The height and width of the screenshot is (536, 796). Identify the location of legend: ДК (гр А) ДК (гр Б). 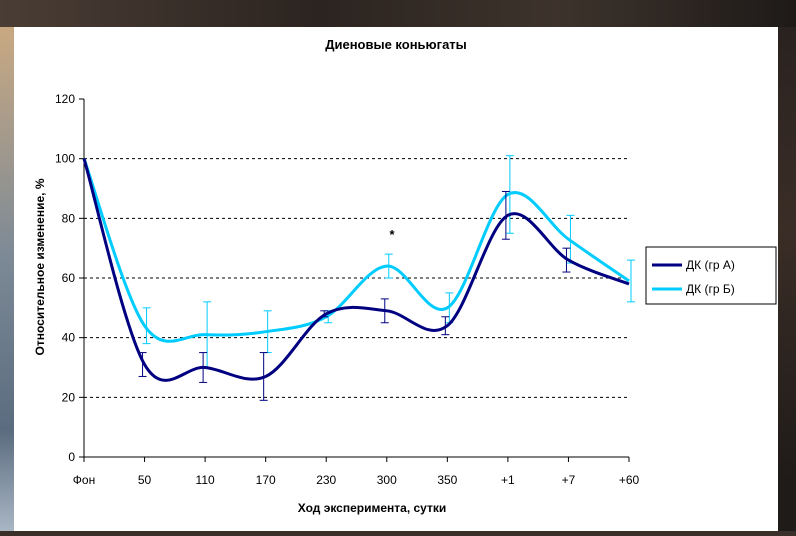
(711, 275).